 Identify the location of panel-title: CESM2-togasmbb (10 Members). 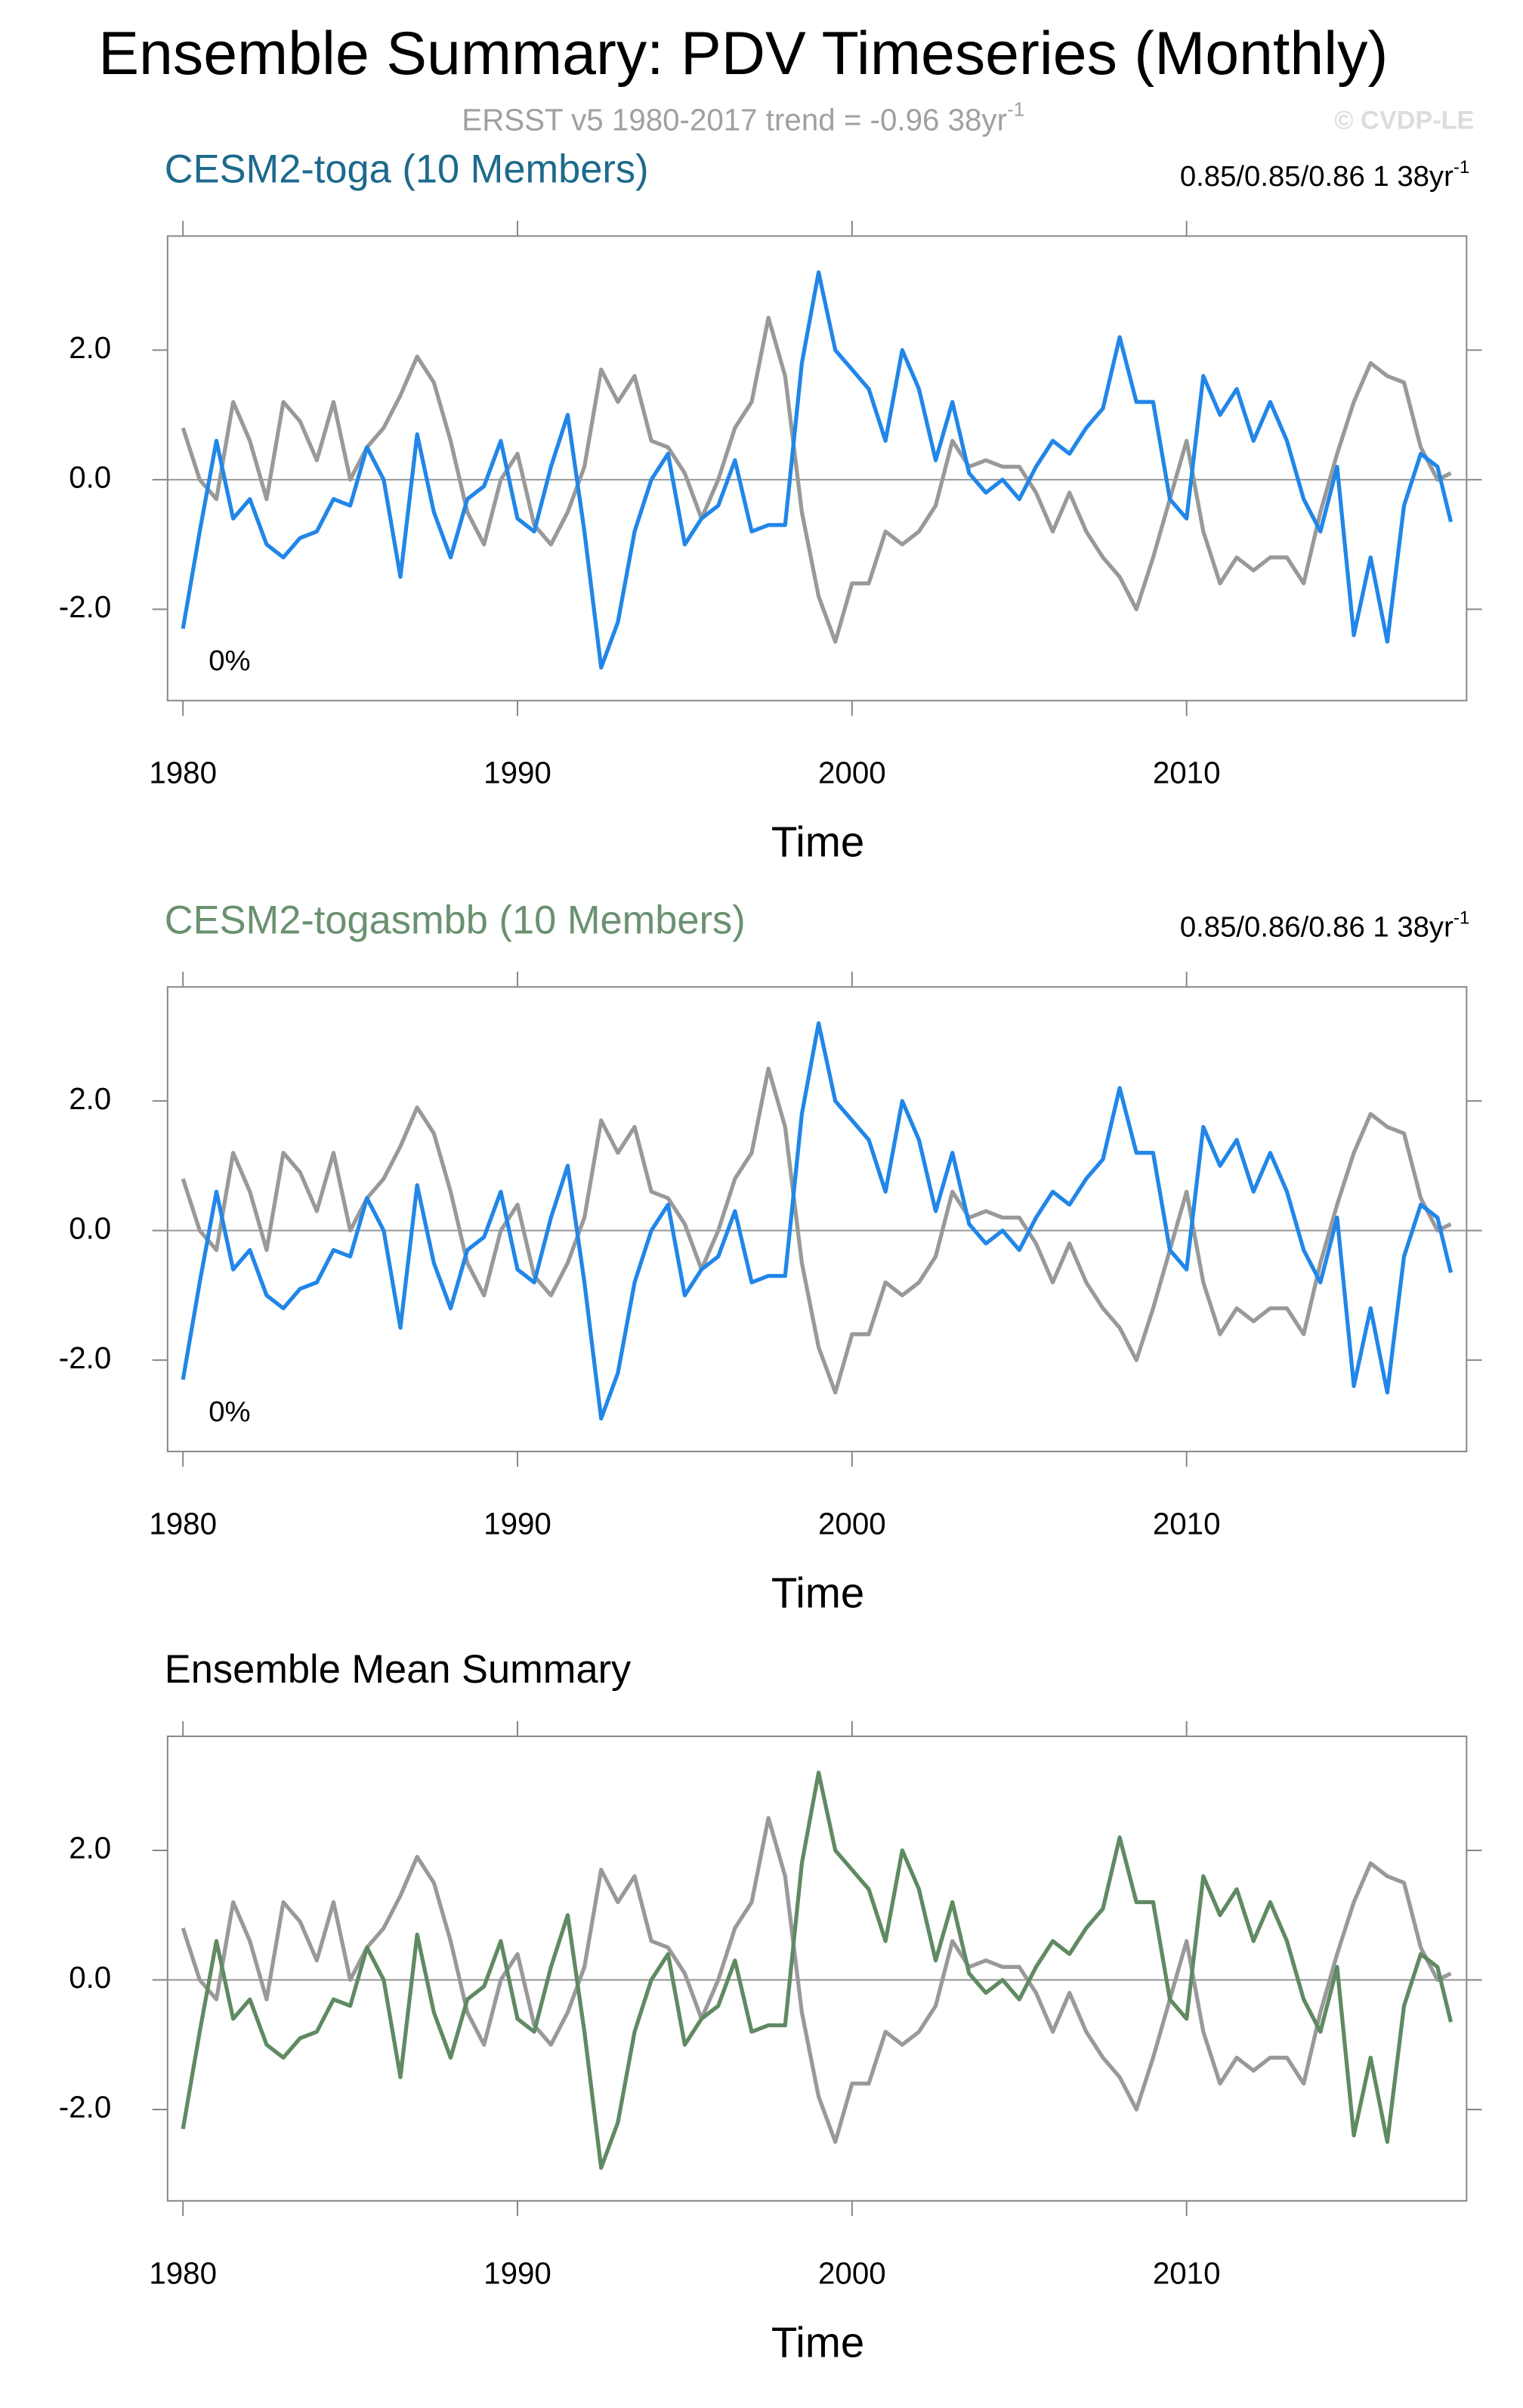
(455, 920).